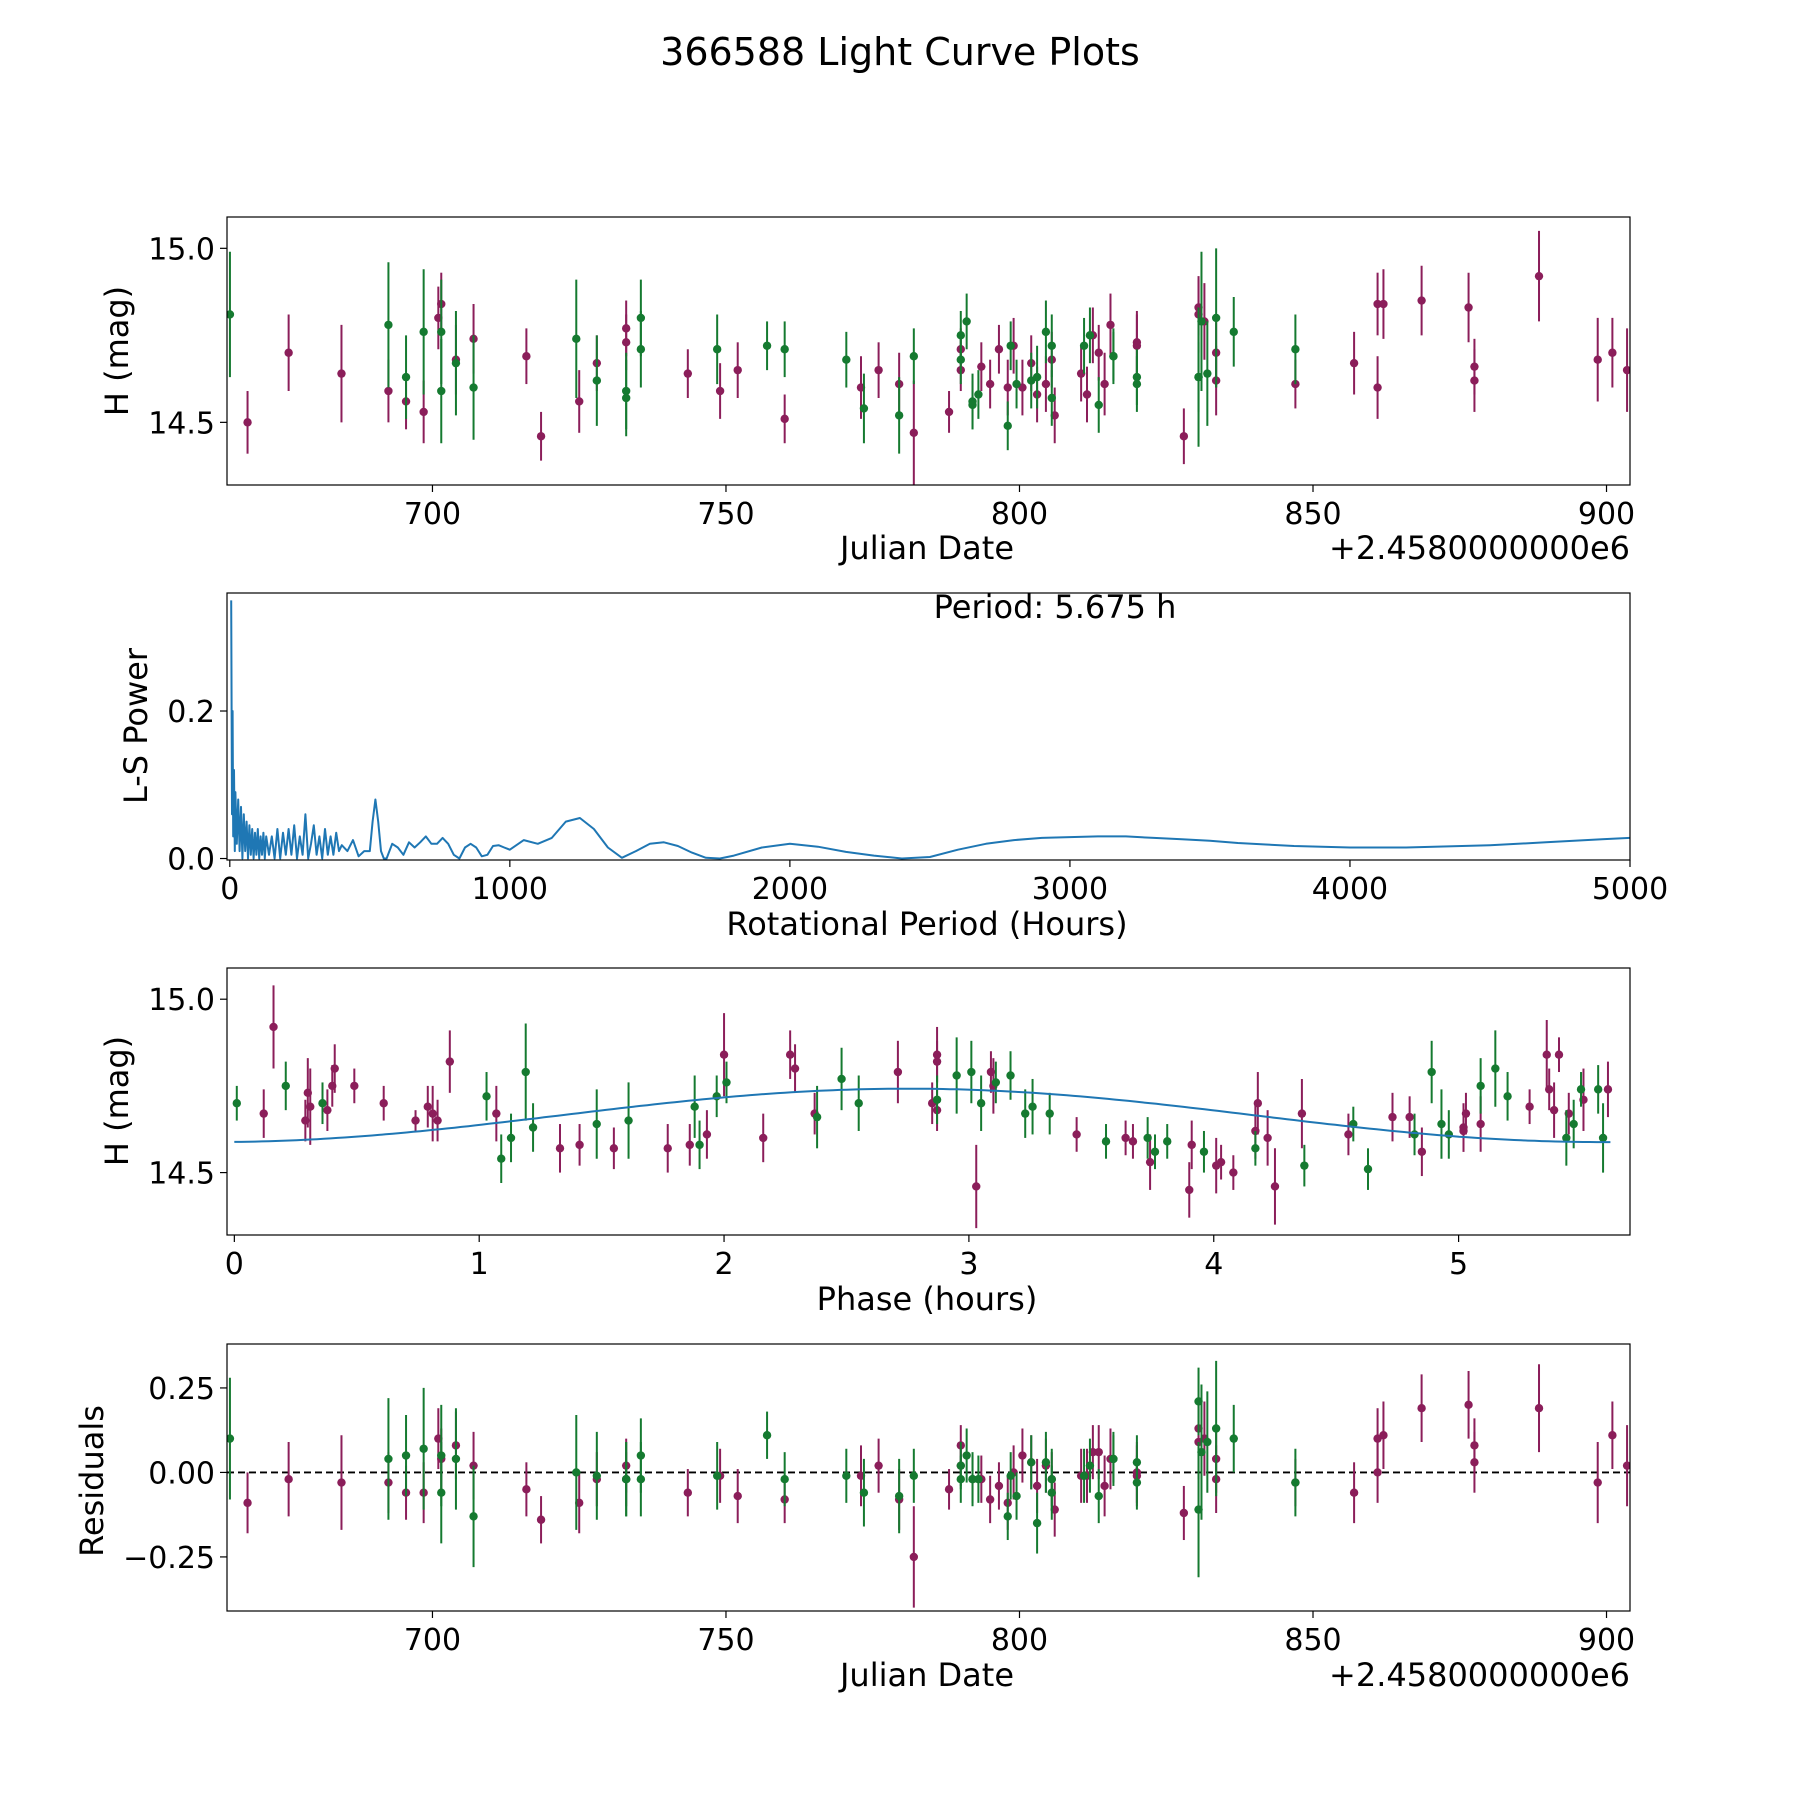 This screenshot has height=1800, width=1800. Describe the element at coordinates (1458, 1264) in the screenshot. I see `phased-xtick-label: 5` at that location.